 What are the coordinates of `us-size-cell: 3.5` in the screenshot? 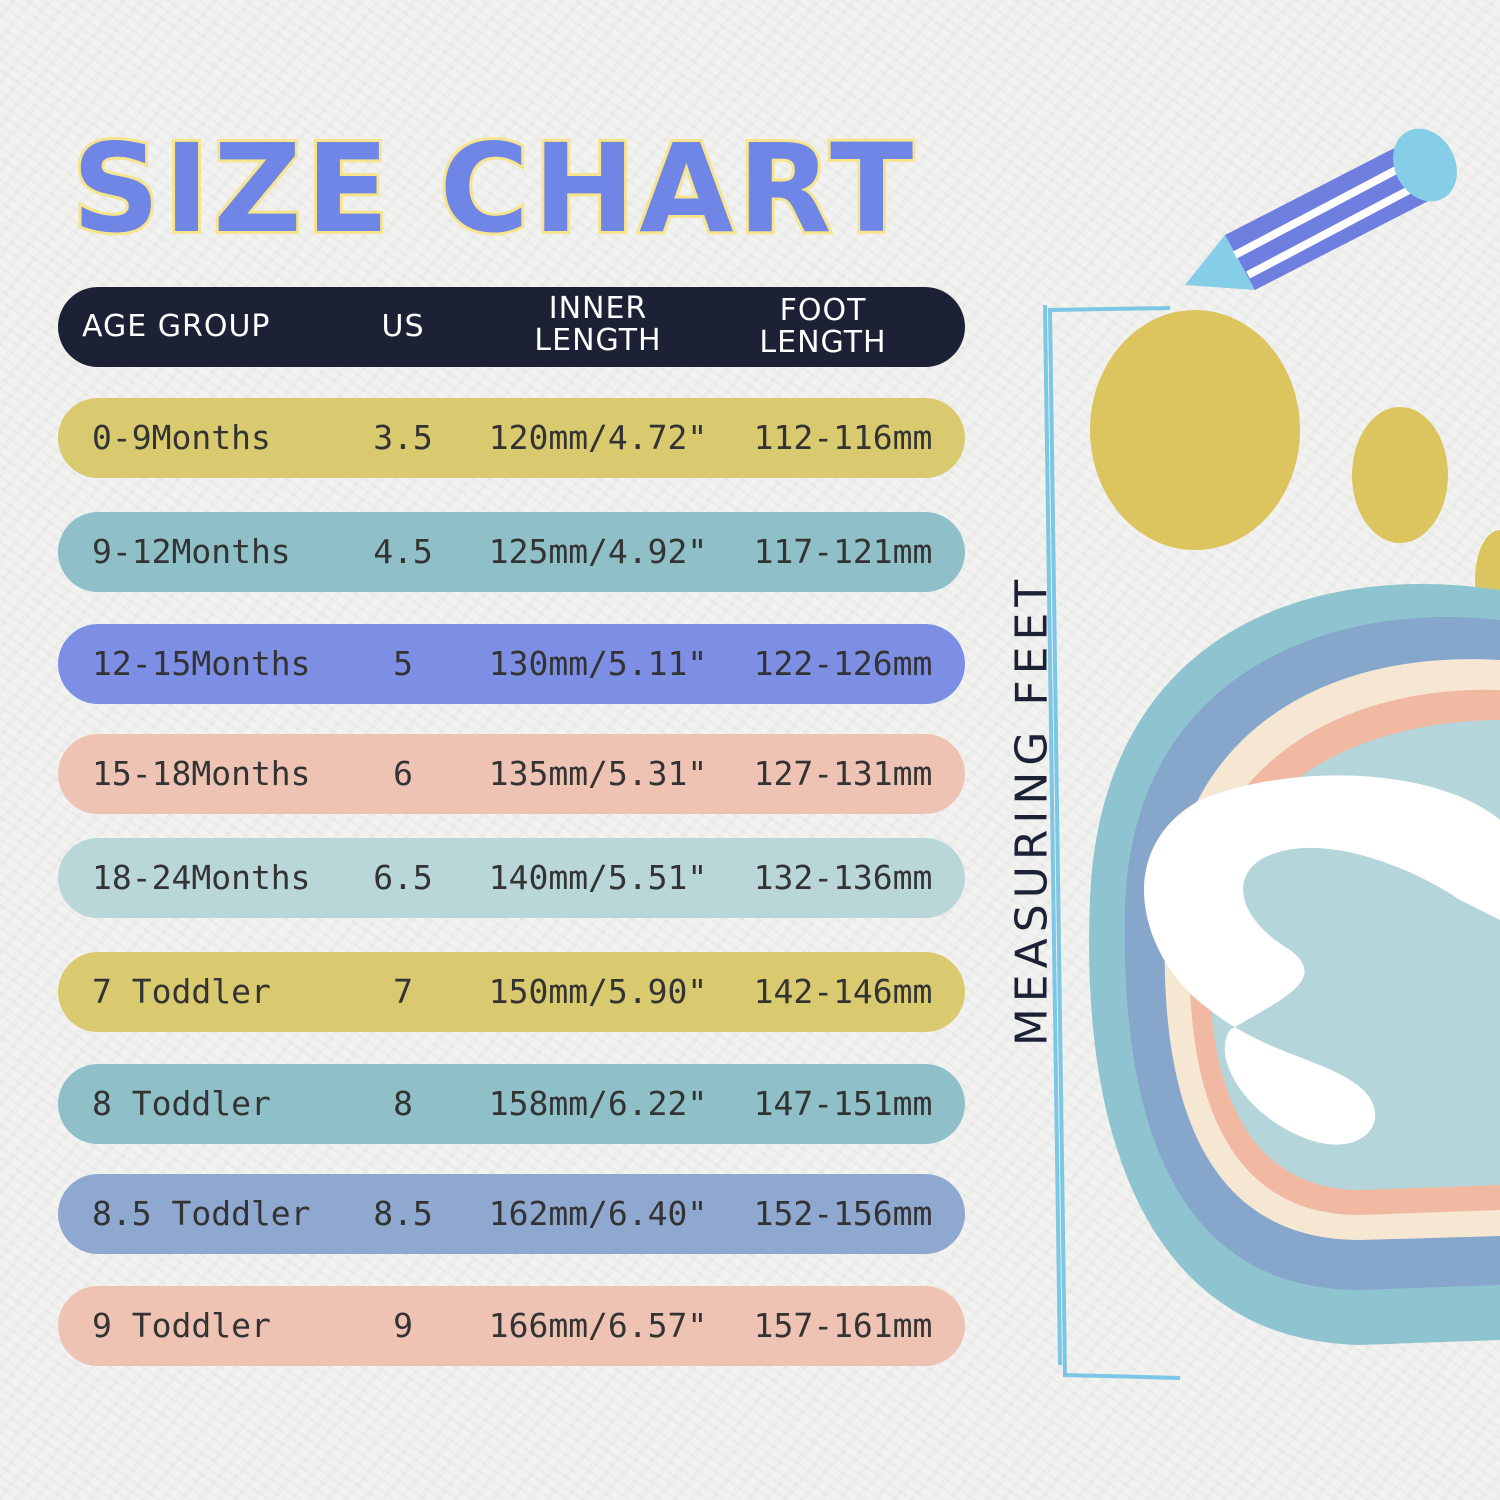 It's located at (403, 437).